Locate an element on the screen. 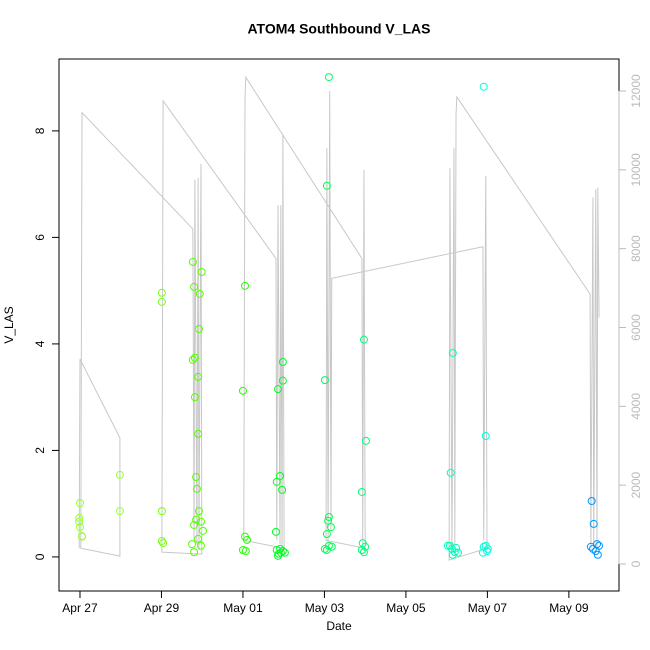  y-tick-label: 6 is located at coordinates (40, 237).